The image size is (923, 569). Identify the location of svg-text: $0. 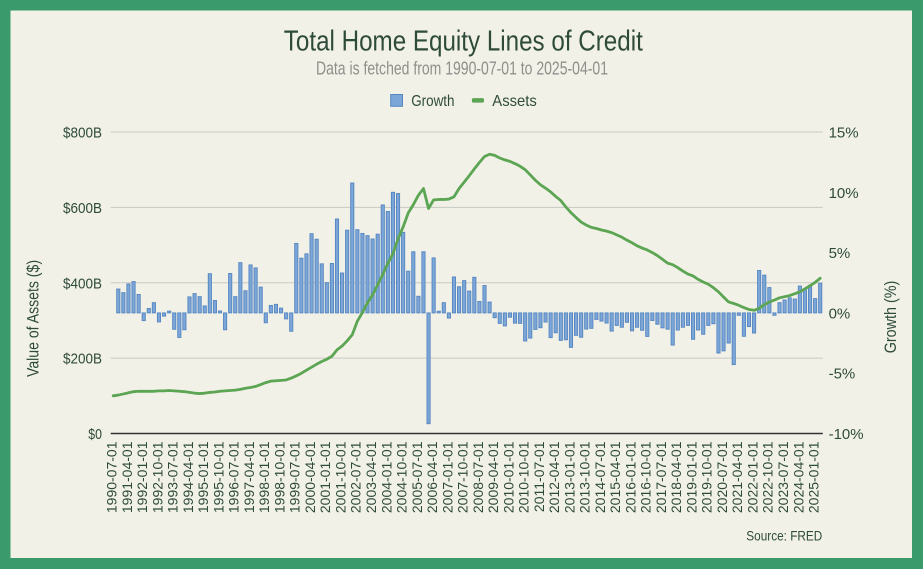
(95, 434).